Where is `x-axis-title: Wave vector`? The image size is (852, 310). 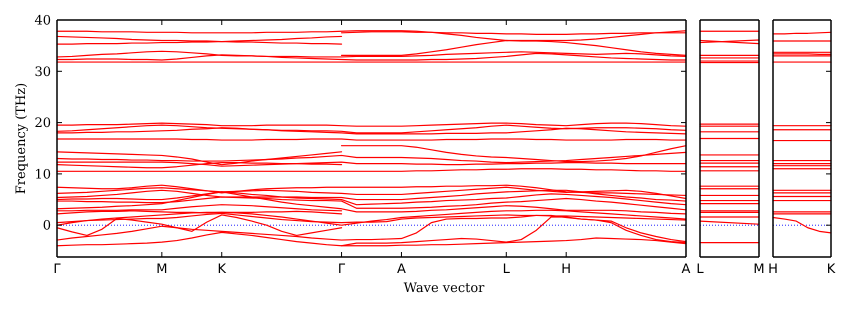
x-axis-title: Wave vector is located at coordinates (445, 288).